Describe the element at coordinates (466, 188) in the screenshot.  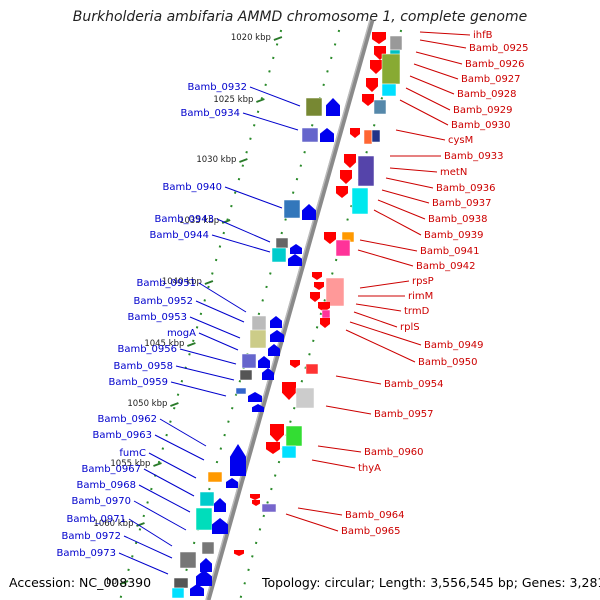
I see `right-gene-label: Bamb_0936` at that location.